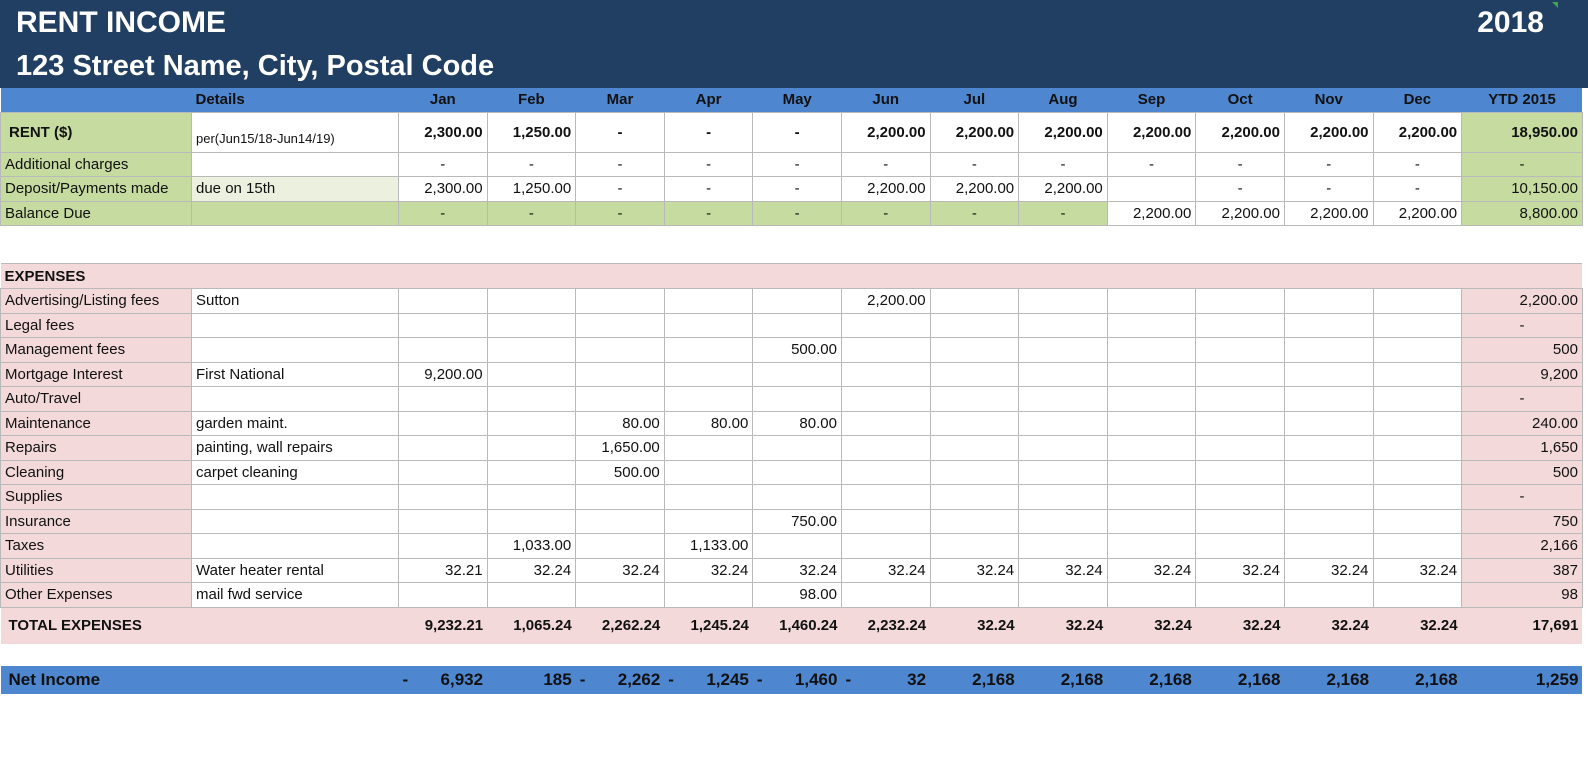 This screenshot has width=1588, height=783. Describe the element at coordinates (1151, 100) in the screenshot. I see `header-month: Sep` at that location.